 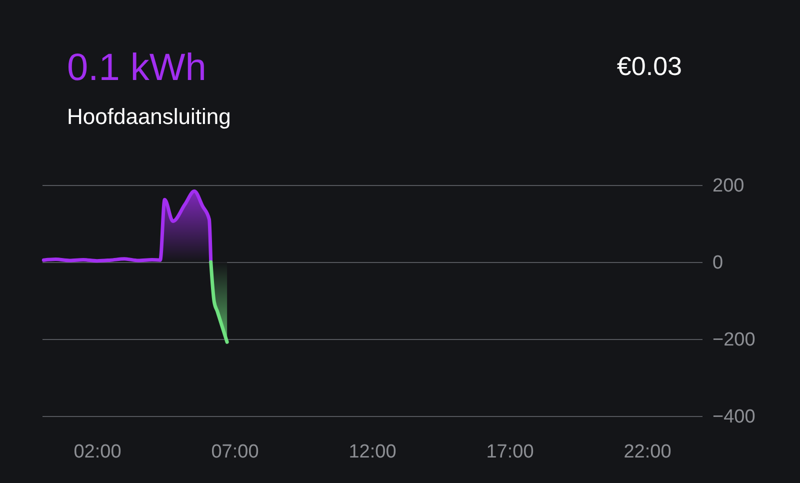 I want to click on x-tick-label: 12:00, so click(x=372, y=452).